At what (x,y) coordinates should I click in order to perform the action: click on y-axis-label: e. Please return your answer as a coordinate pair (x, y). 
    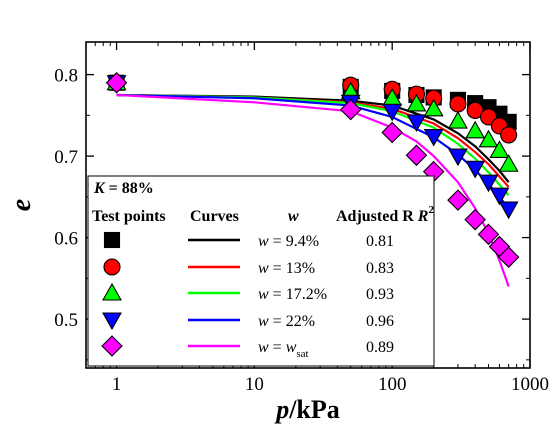
    Looking at the image, I should click on (21, 205).